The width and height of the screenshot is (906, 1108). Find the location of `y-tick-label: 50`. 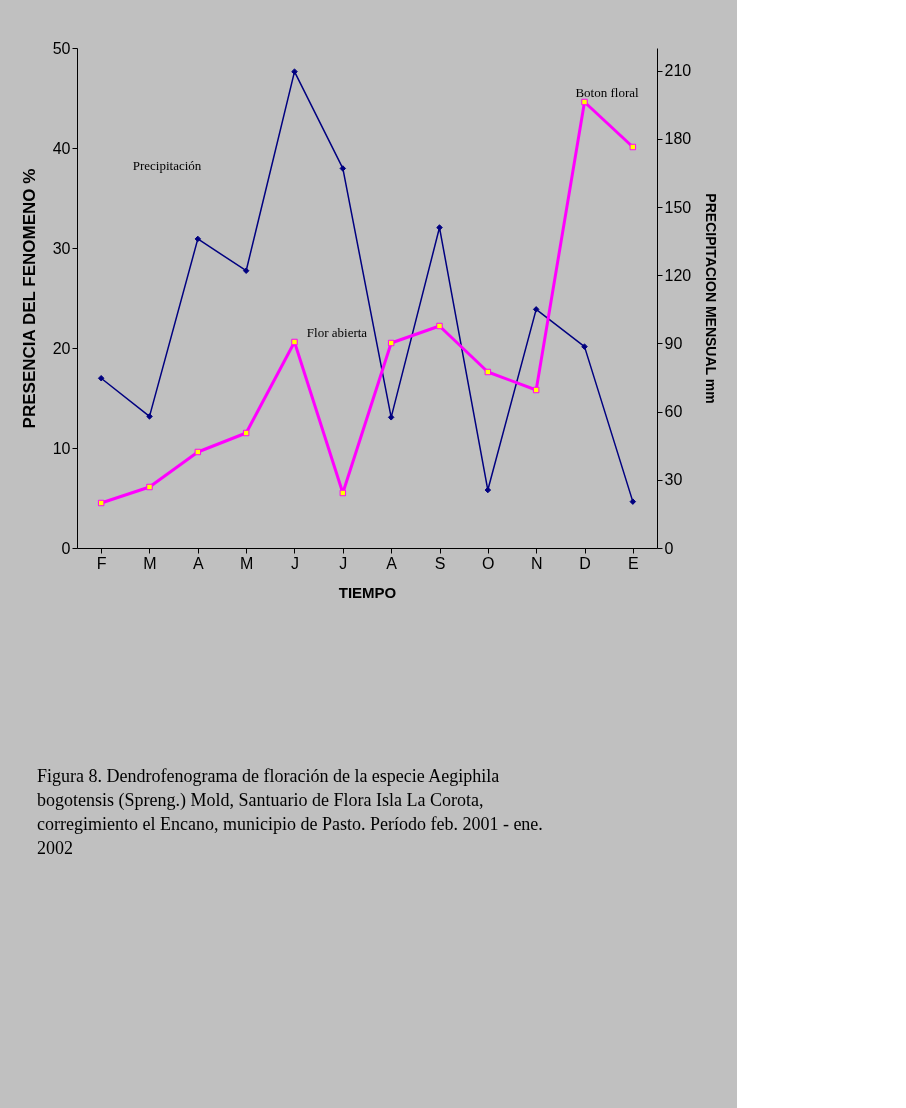

y-tick-label: 50 is located at coordinates (61, 48).